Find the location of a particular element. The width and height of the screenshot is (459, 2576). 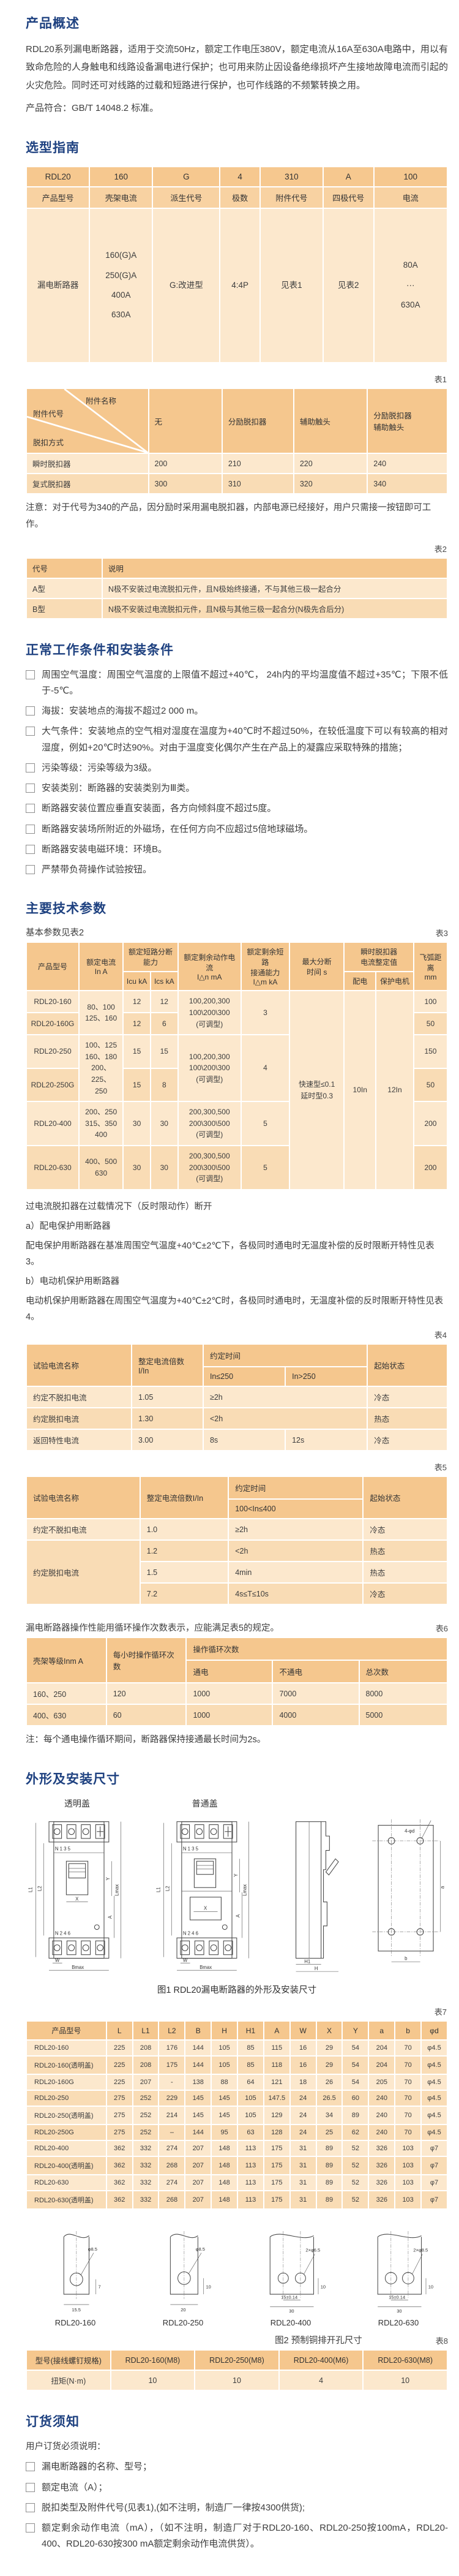

cell: 热态 is located at coordinates (405, 1551).